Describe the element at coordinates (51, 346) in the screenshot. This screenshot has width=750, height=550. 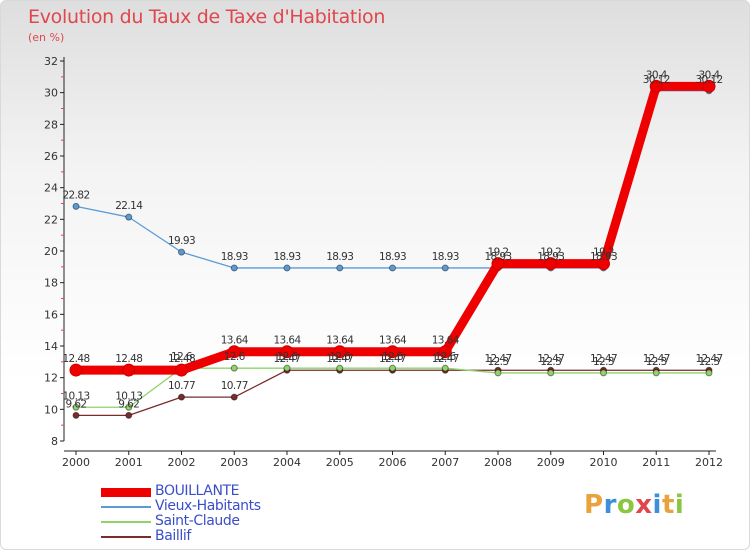
I see `y-tick-label: 14` at that location.